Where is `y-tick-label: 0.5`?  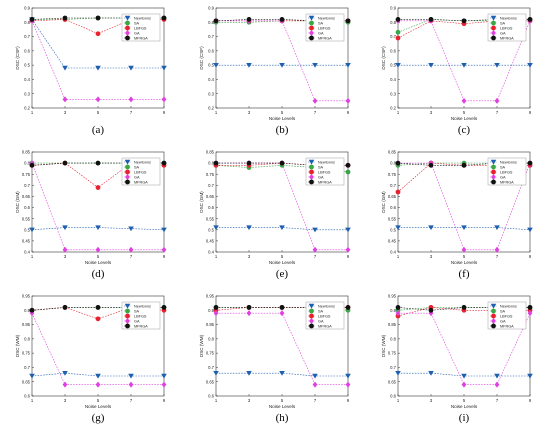 y-tick-label: 0.5 is located at coordinates (393, 65).